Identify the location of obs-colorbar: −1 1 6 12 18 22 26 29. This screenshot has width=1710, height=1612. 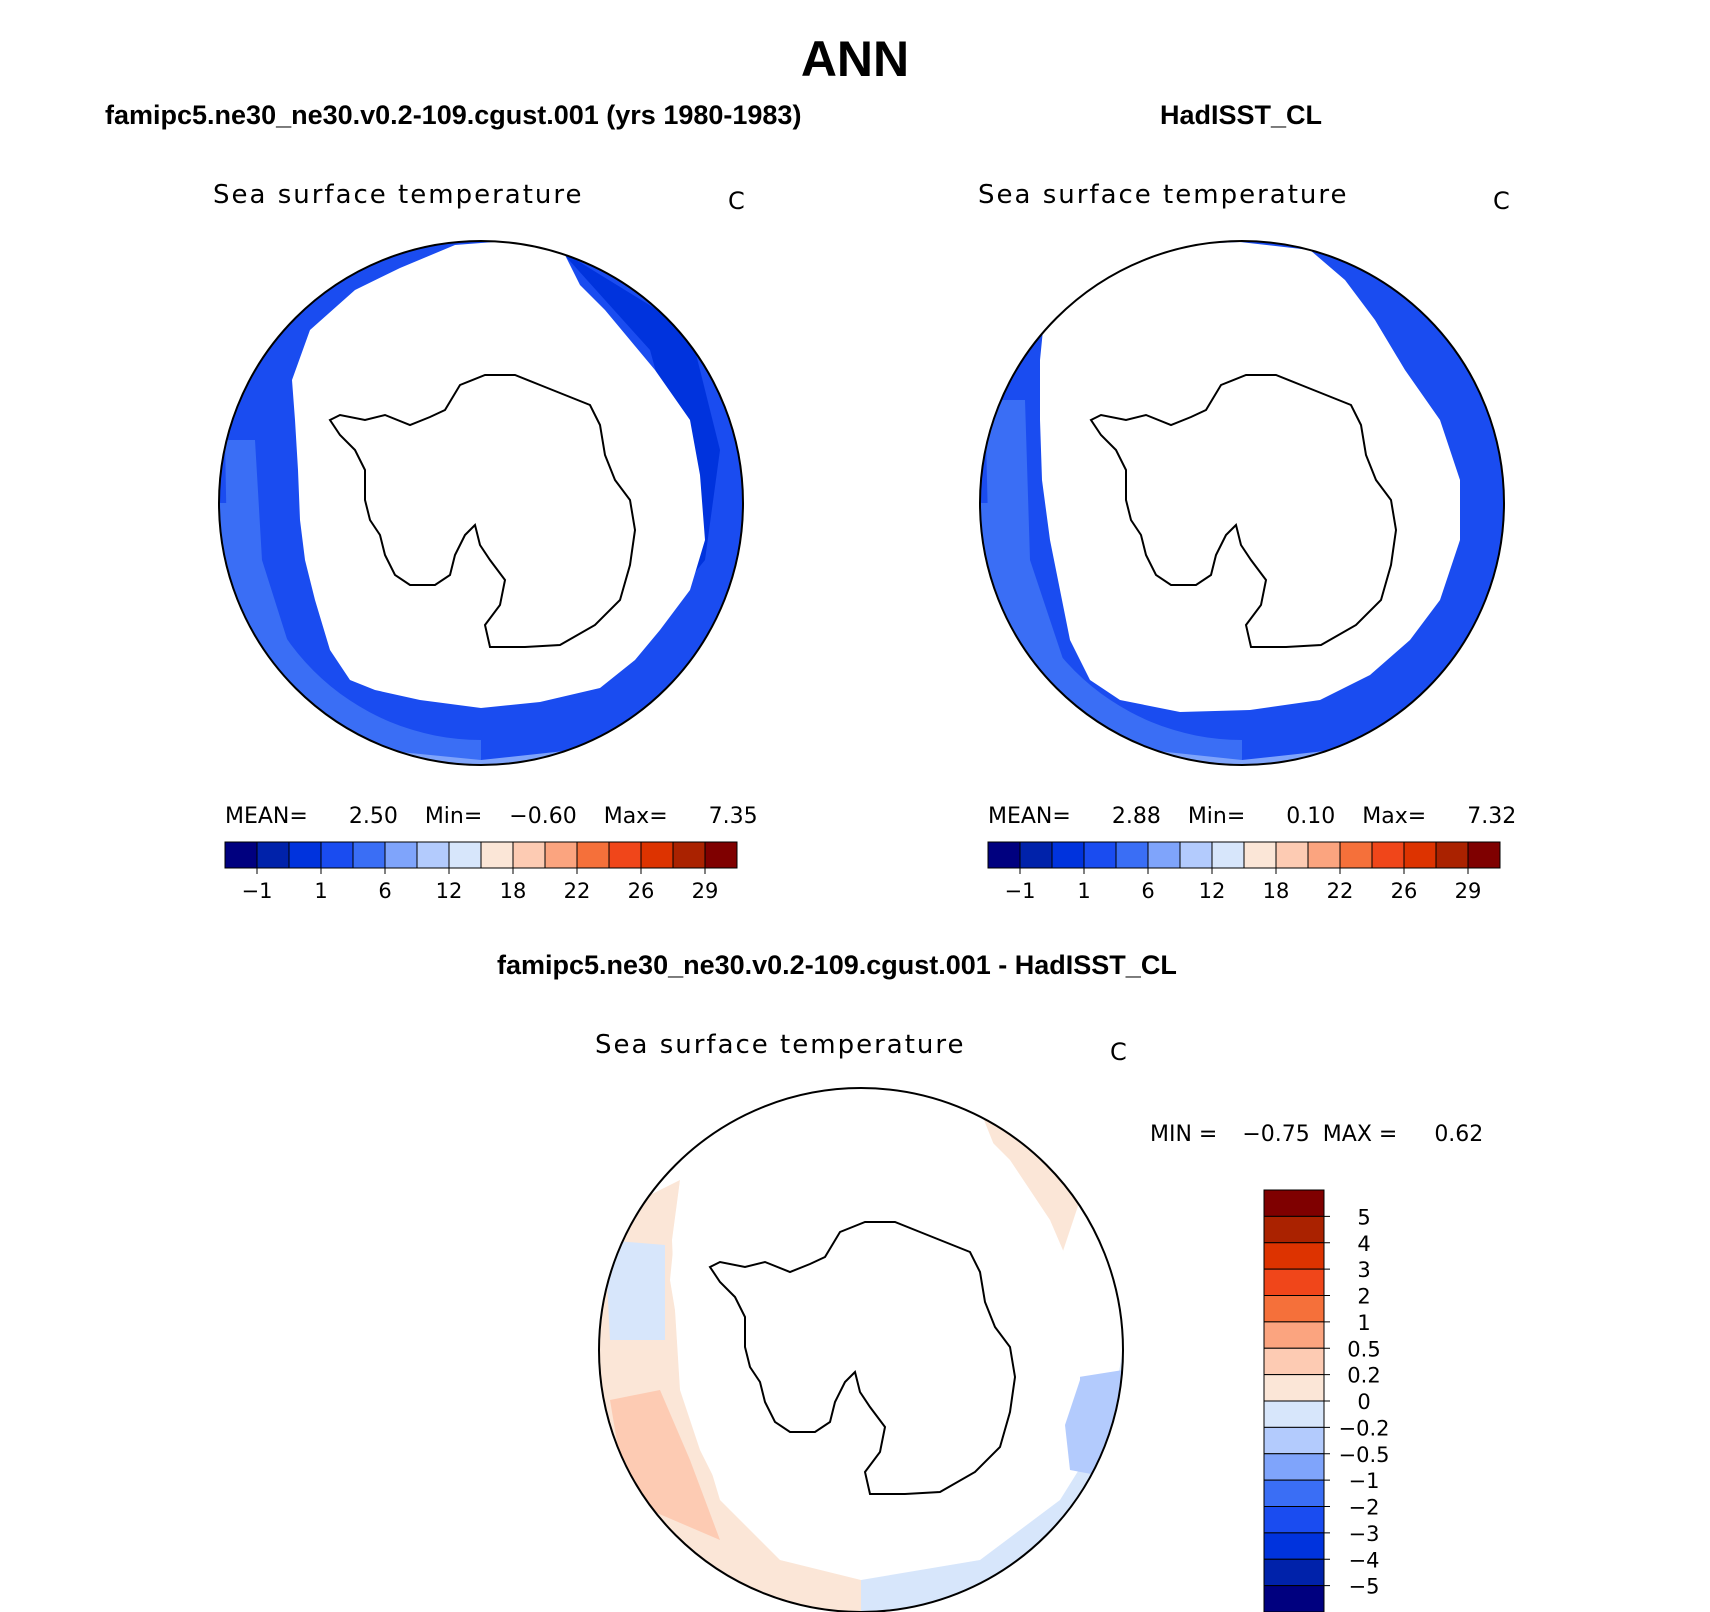
(1244, 872).